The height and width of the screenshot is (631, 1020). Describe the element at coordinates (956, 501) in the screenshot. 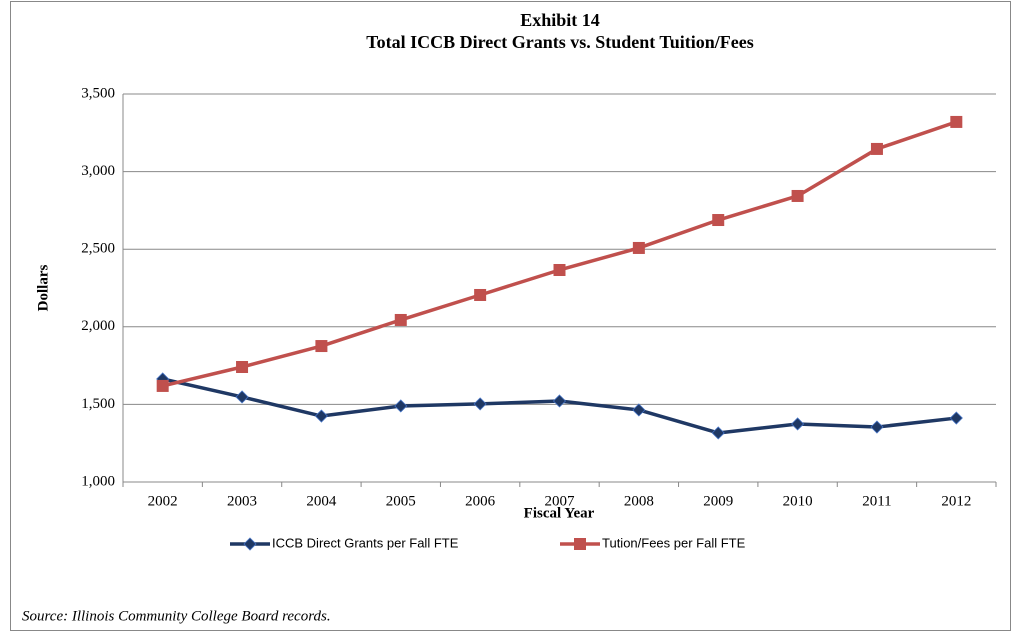

I see `x-tick-label: 2012` at that location.